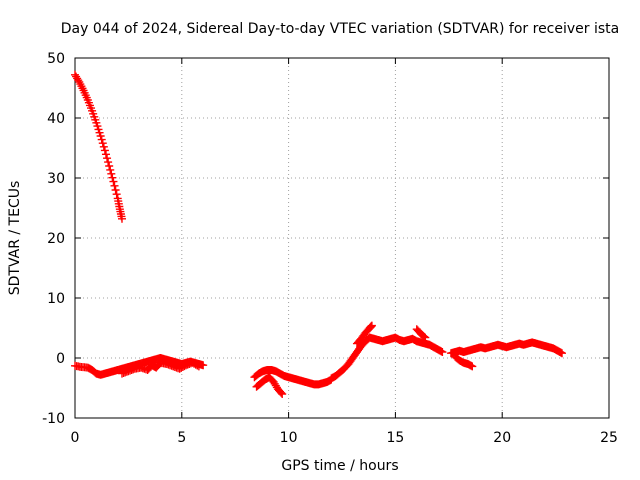 This screenshot has width=640, height=480. Describe the element at coordinates (15, 238) in the screenshot. I see `y-axis-label: SDTVAR / TECUs` at that location.